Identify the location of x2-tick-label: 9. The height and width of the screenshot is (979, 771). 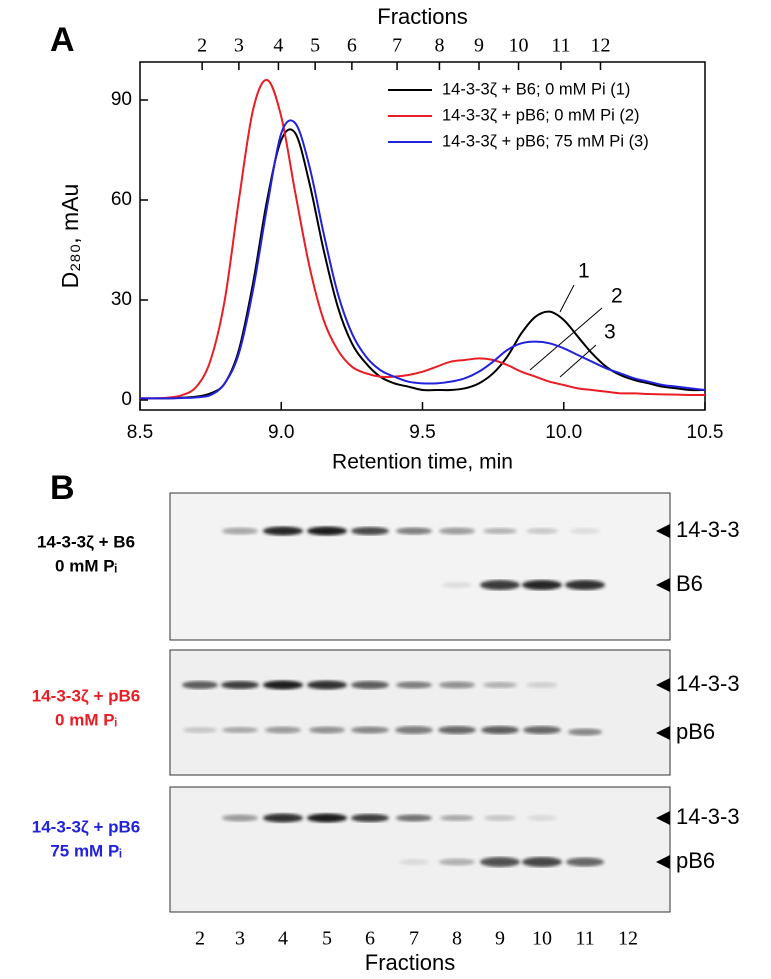
(479, 46).